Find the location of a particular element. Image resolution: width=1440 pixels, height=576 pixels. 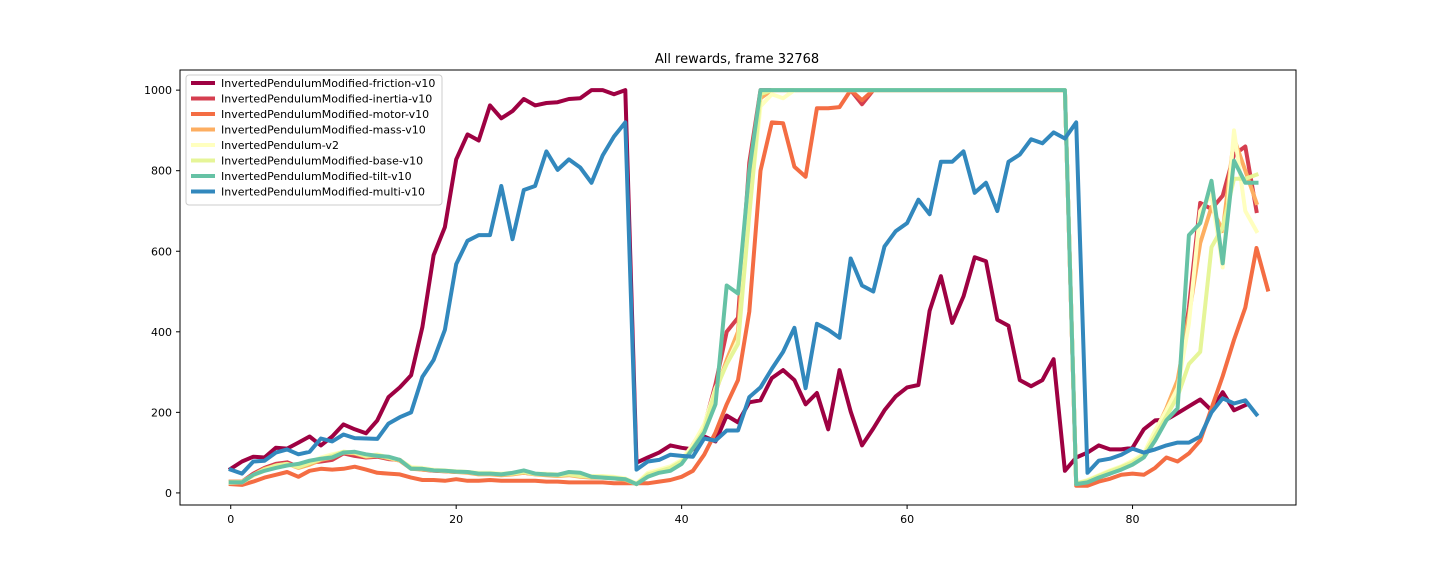

legend-label: InvertedPendulumModified-inertia-v10 is located at coordinates (326, 99).